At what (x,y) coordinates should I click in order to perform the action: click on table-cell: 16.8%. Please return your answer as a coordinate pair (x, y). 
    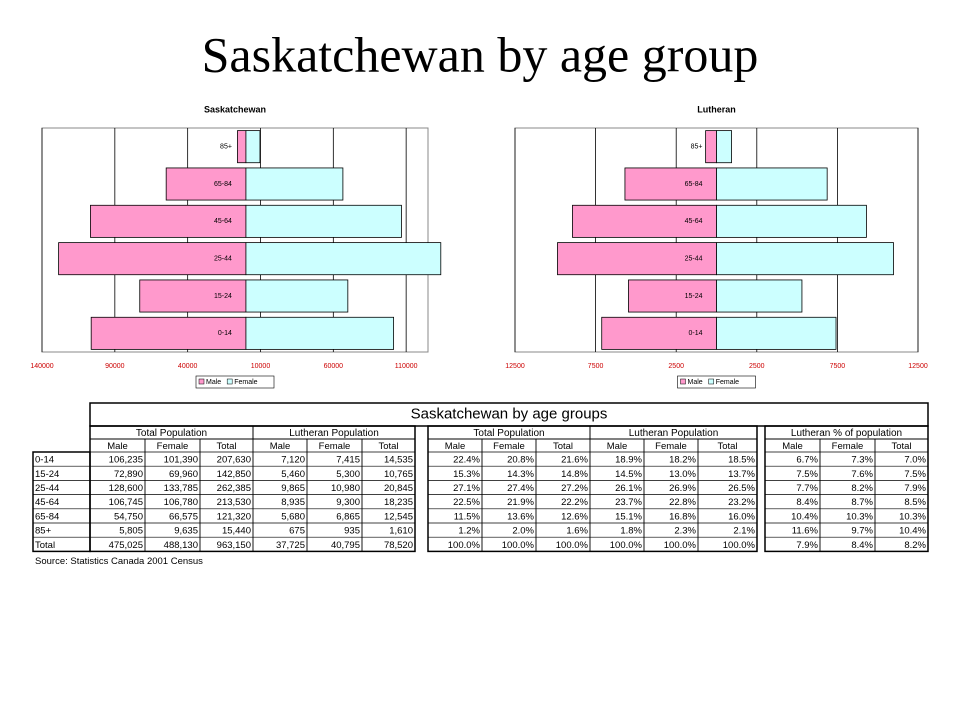
    Looking at the image, I should click on (682, 516).